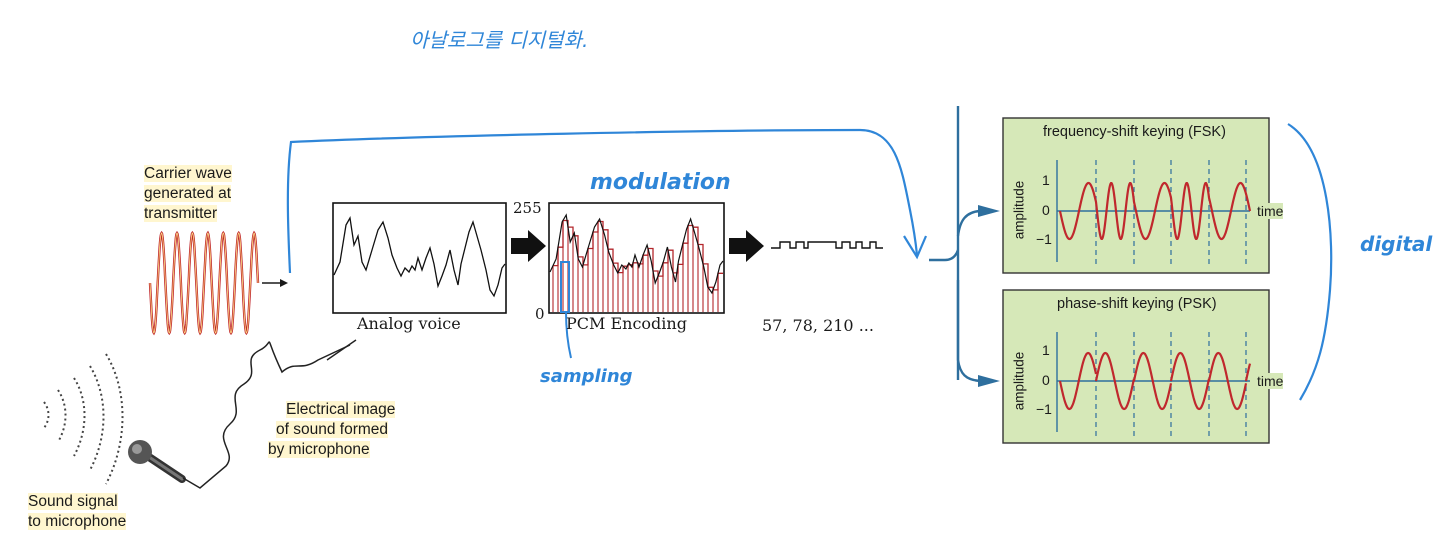  I want to click on psk-title: phase-shift keying (PSK), so click(1137, 304).